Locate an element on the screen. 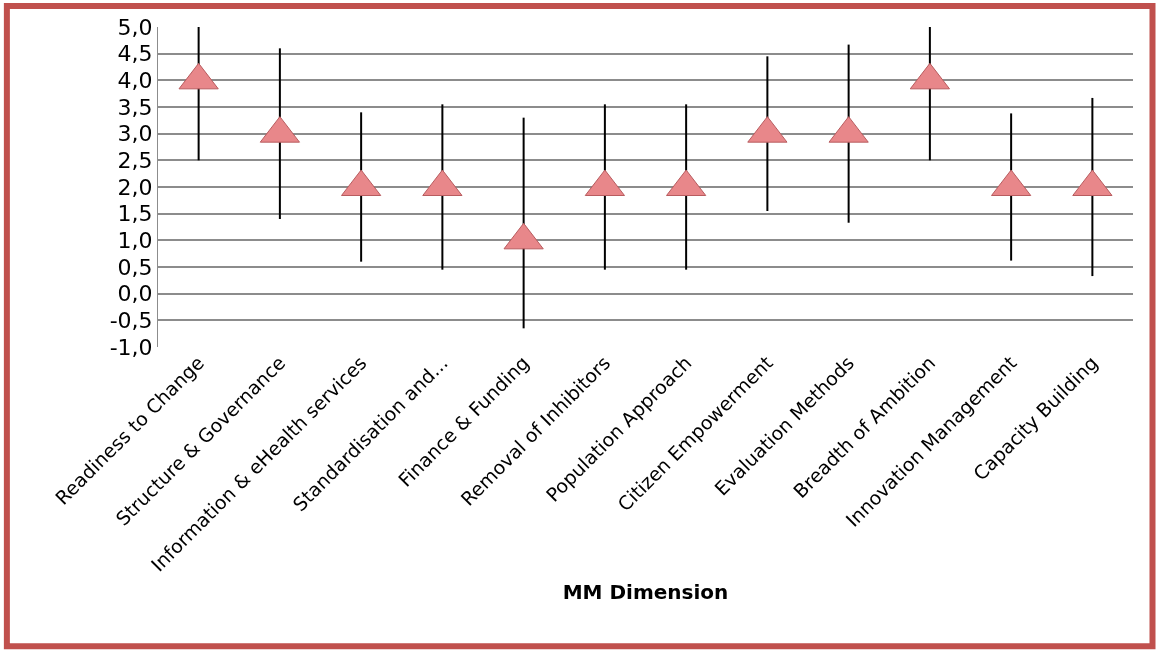 The width and height of the screenshot is (1158, 652). y-tick-label: 3,0 is located at coordinates (135, 134).